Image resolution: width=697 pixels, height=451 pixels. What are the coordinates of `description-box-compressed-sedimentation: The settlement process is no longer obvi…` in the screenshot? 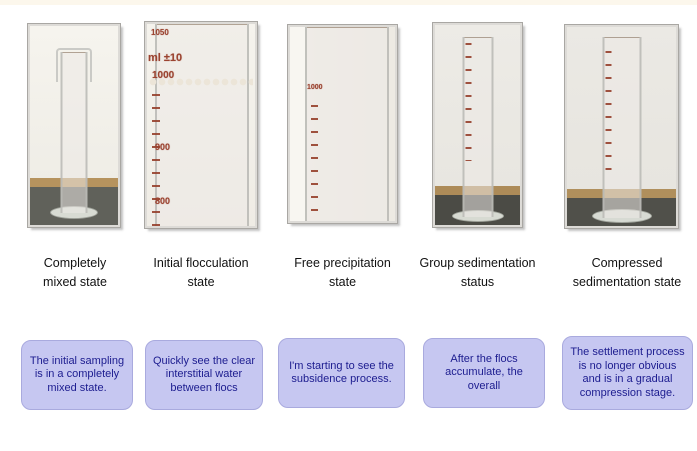 It's located at (627, 373).